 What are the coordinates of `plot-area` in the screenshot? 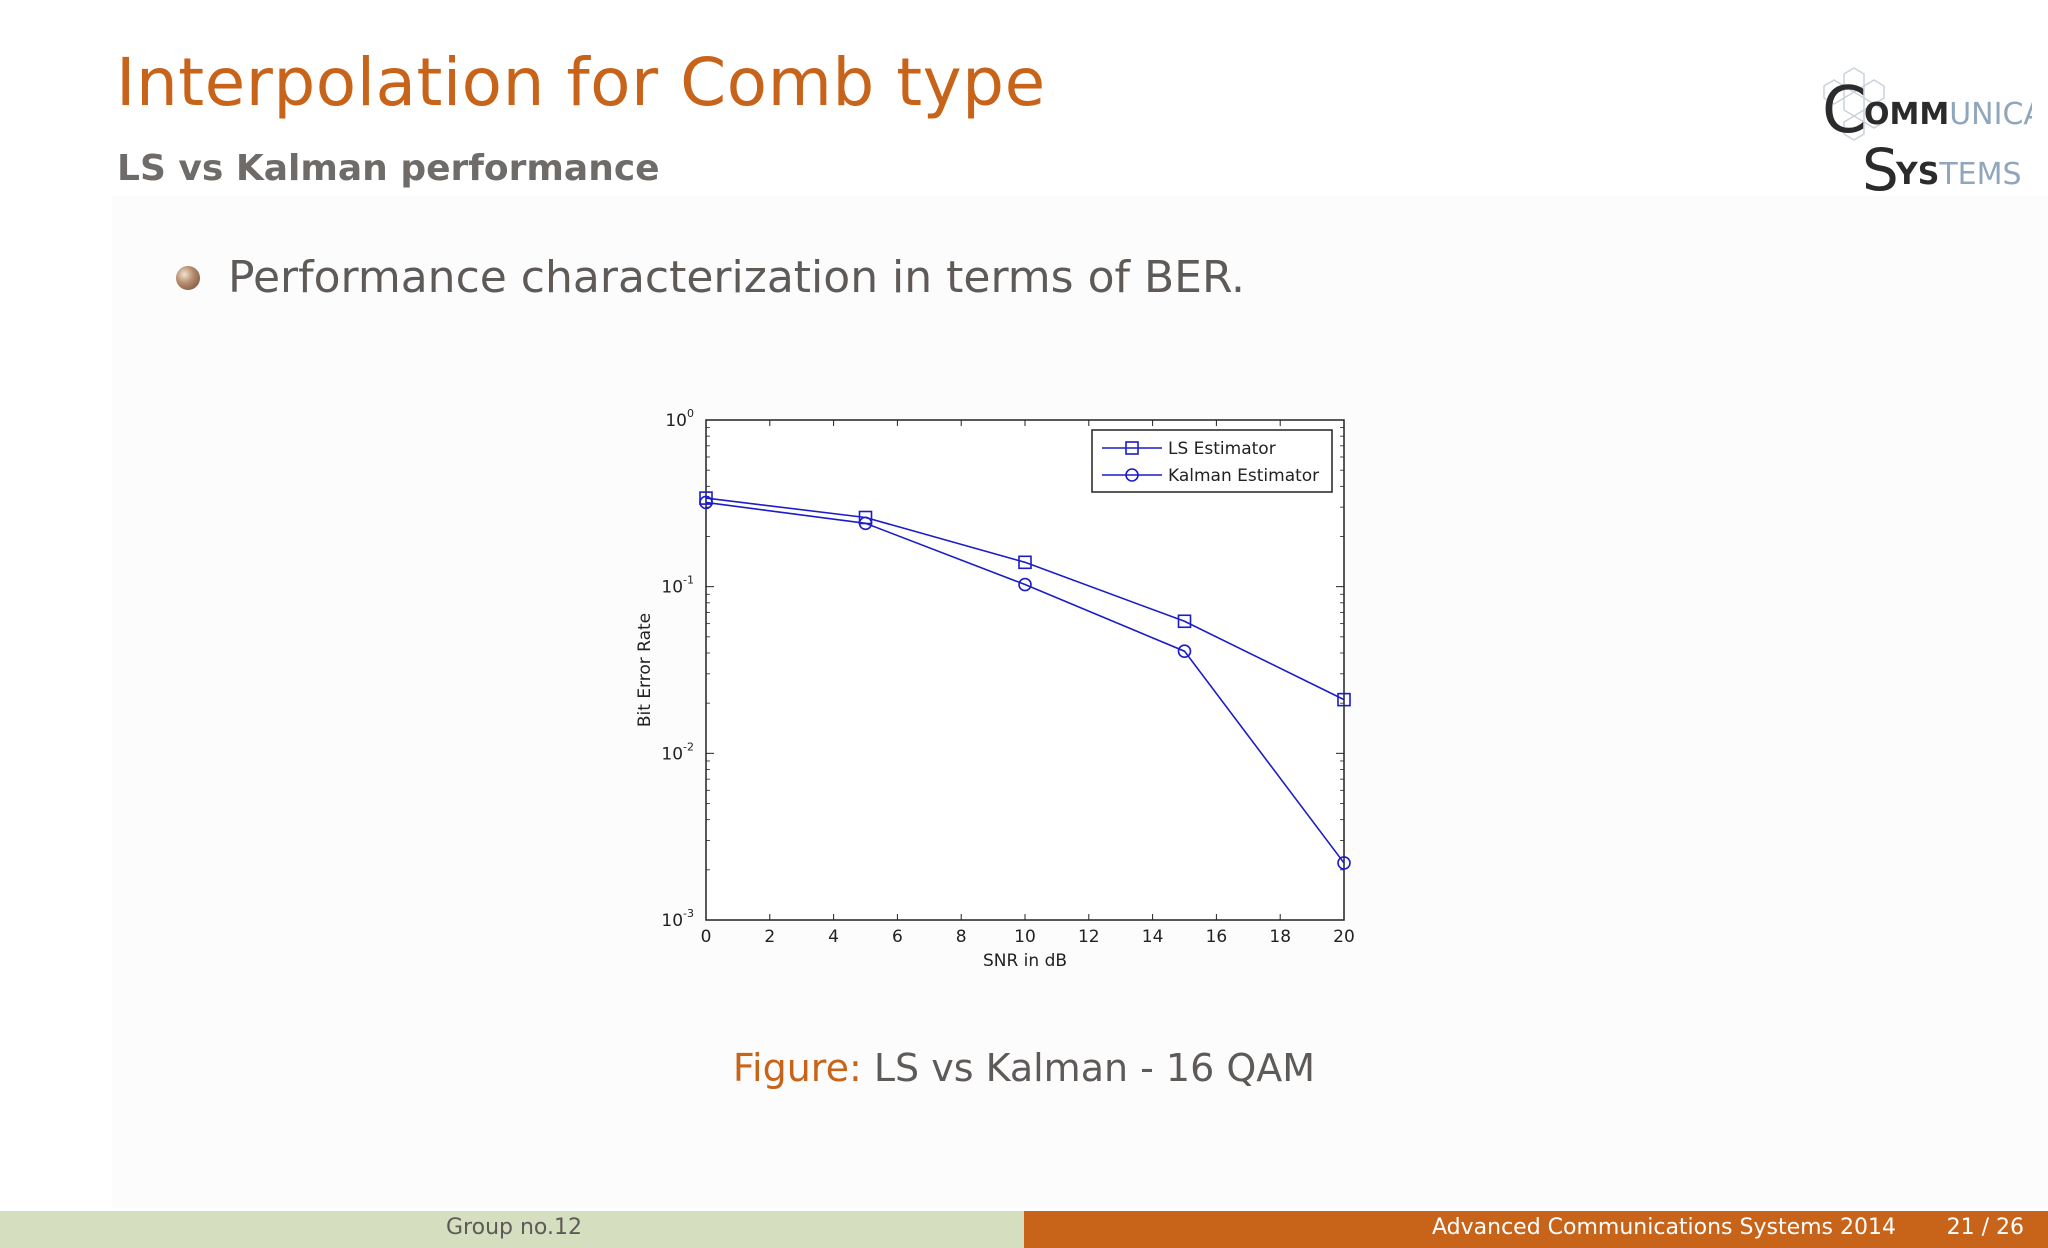 It's located at (1025, 670).